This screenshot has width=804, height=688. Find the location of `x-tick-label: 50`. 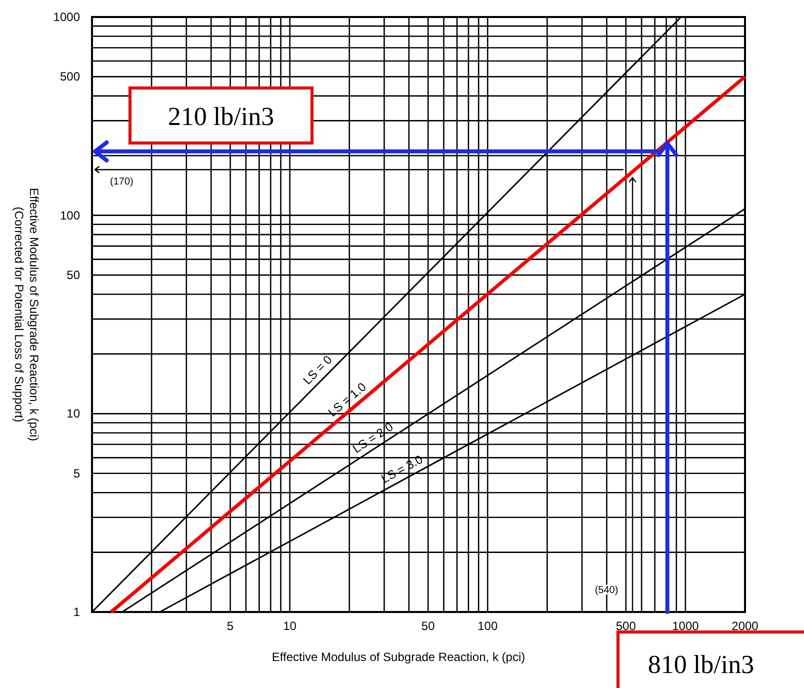

x-tick-label: 50 is located at coordinates (428, 626).